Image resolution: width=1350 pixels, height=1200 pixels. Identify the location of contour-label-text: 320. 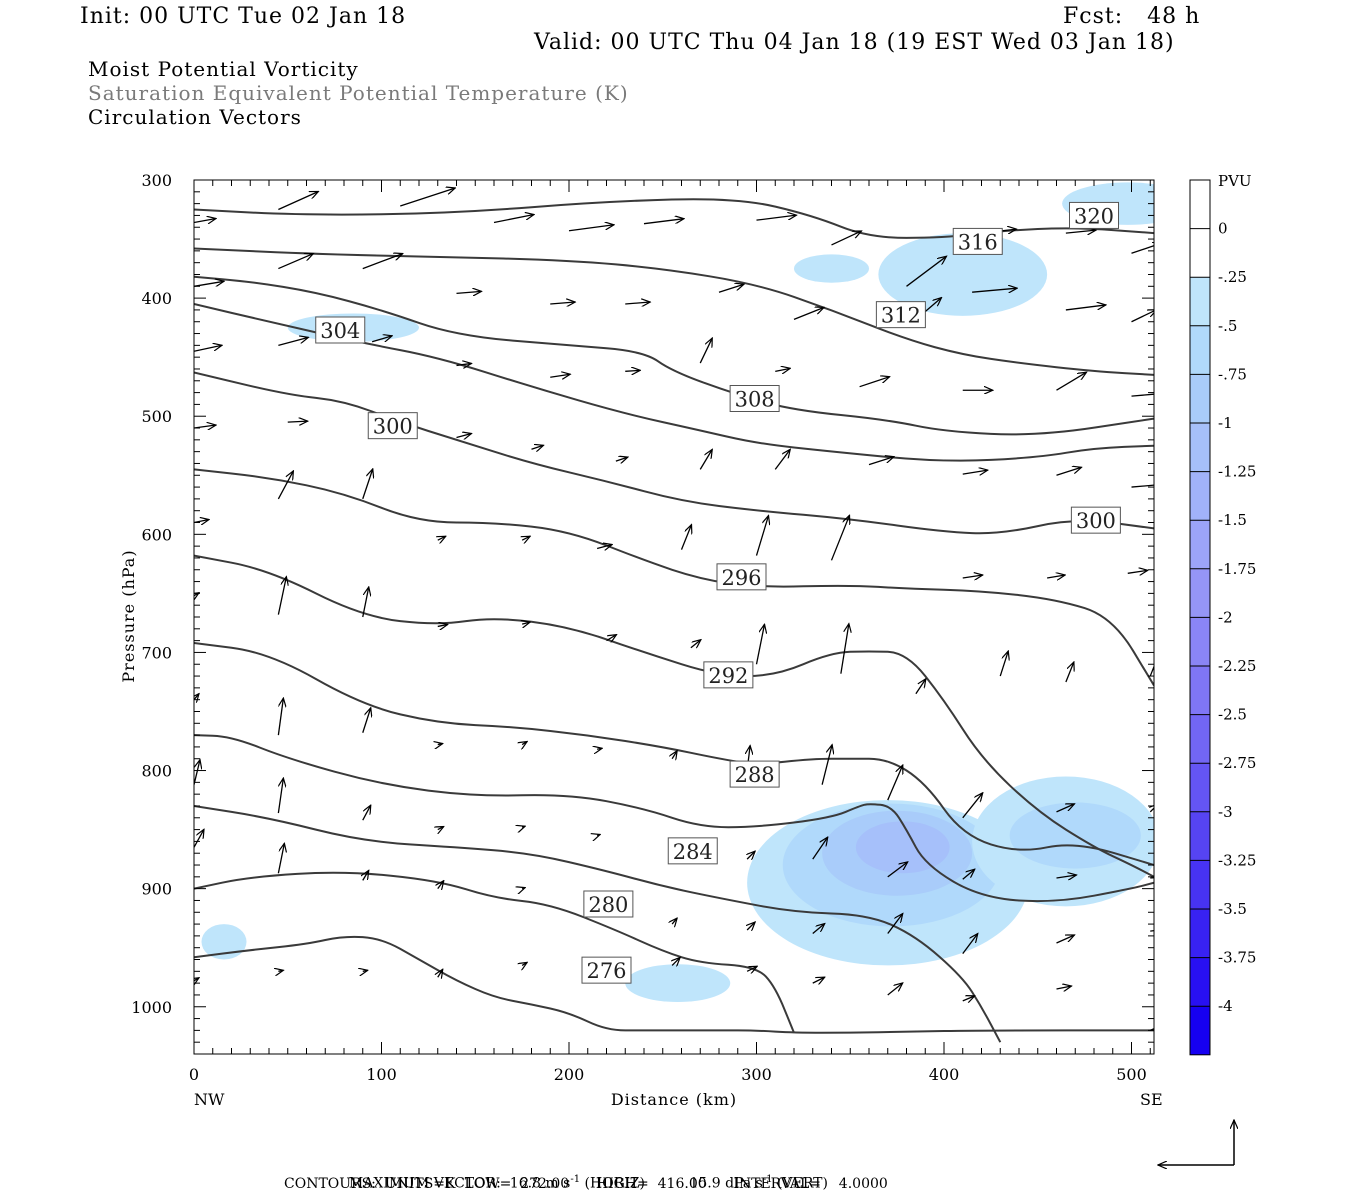
(1094, 216).